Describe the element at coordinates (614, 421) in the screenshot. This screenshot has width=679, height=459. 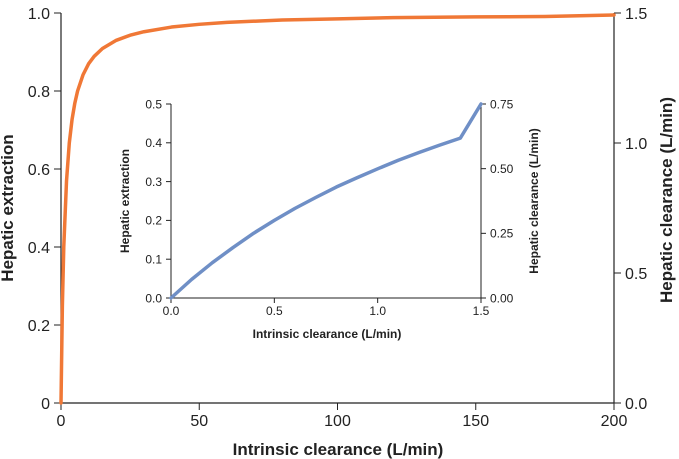
I see `main-x-tick-label: 200` at that location.